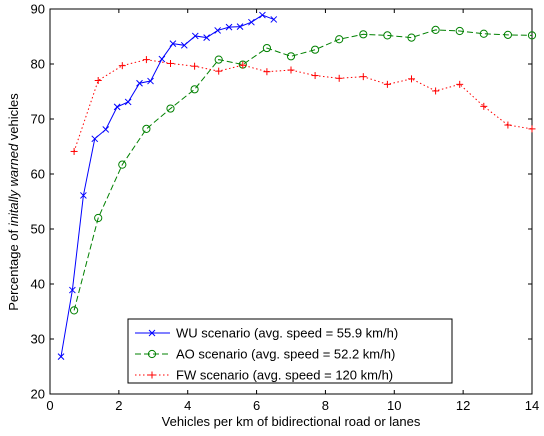 Image resolution: width=544 pixels, height=436 pixels. I want to click on x-tick-label: 12, so click(463, 405).